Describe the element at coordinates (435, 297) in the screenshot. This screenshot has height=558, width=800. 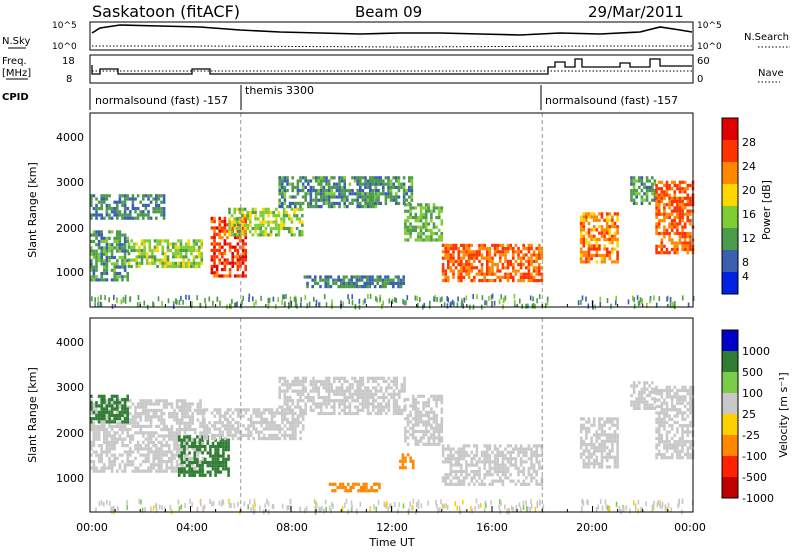
I see `power-cells-ground-speckle` at that location.